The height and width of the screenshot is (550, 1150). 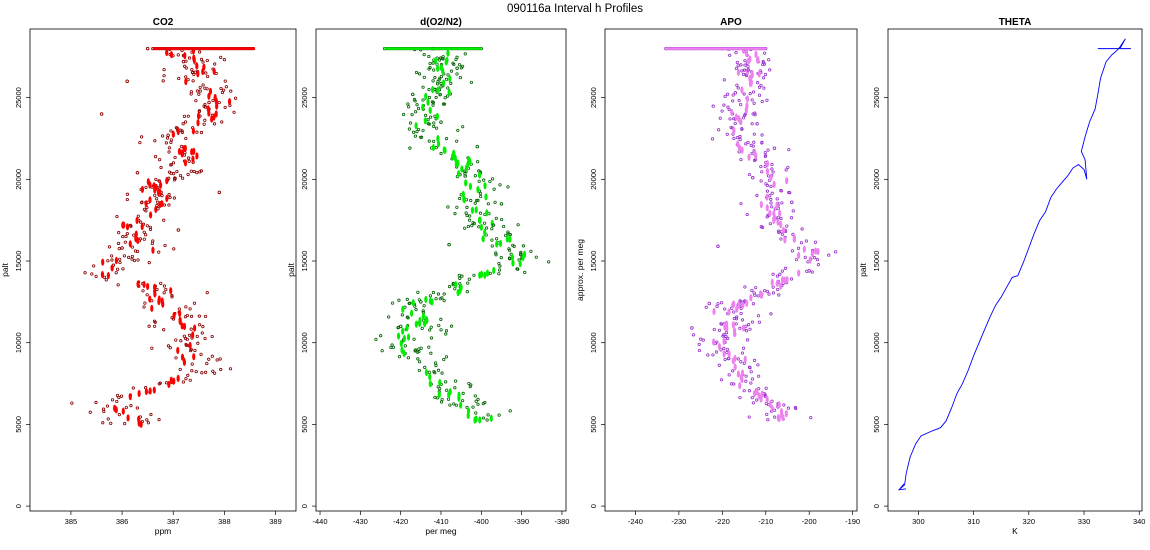 I want to click on x-tick-label: -230, so click(x=678, y=521).